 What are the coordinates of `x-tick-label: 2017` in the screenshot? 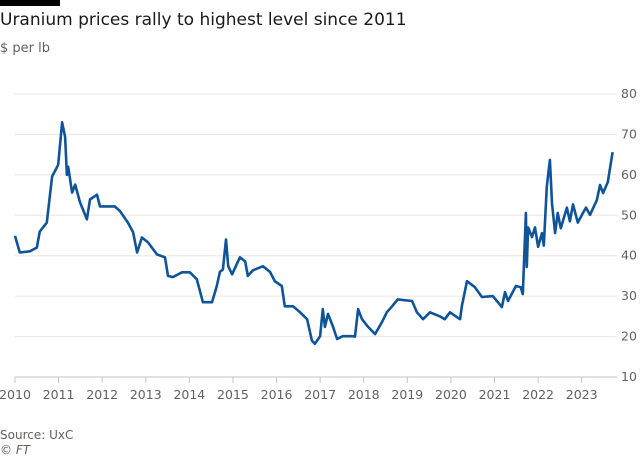 It's located at (320, 394).